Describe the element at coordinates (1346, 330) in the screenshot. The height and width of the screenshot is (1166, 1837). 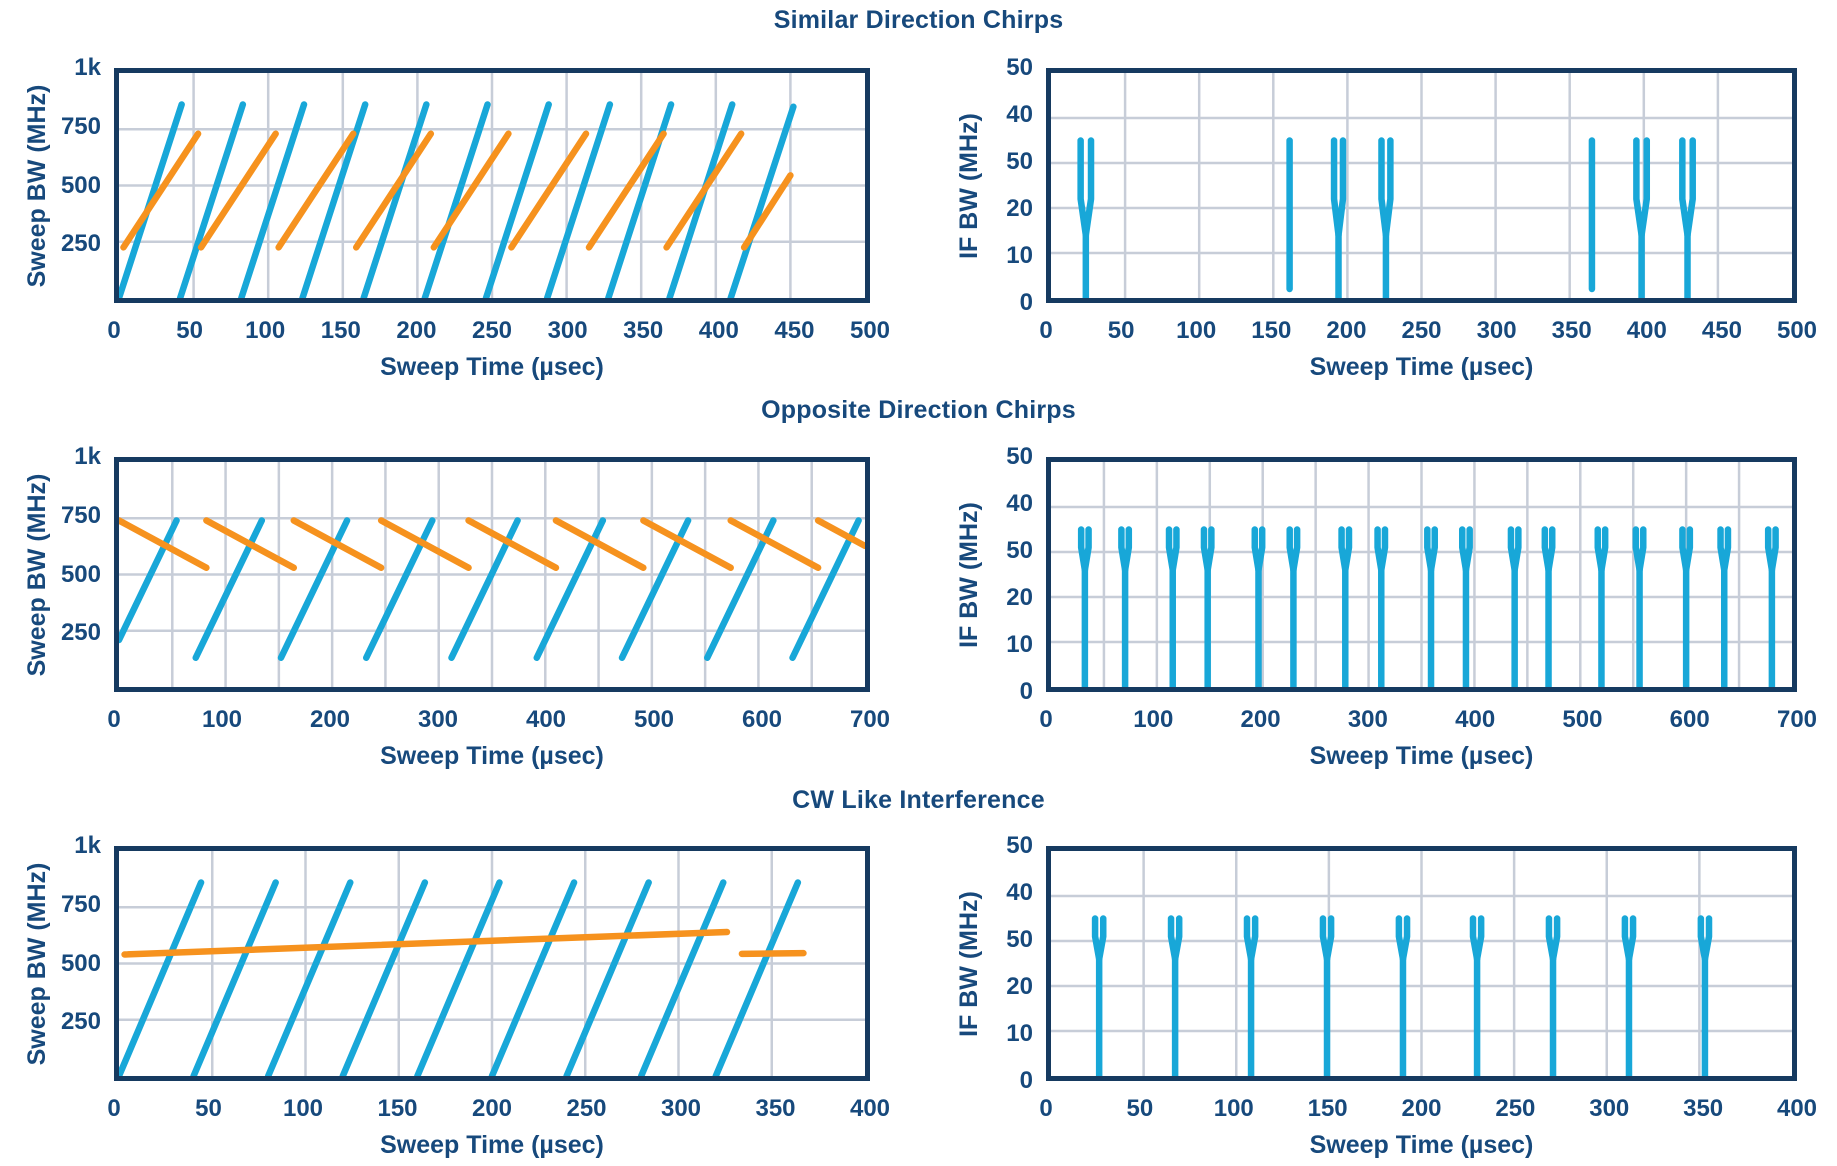
I see `ifbw-similar-xtick-200: 200` at that location.